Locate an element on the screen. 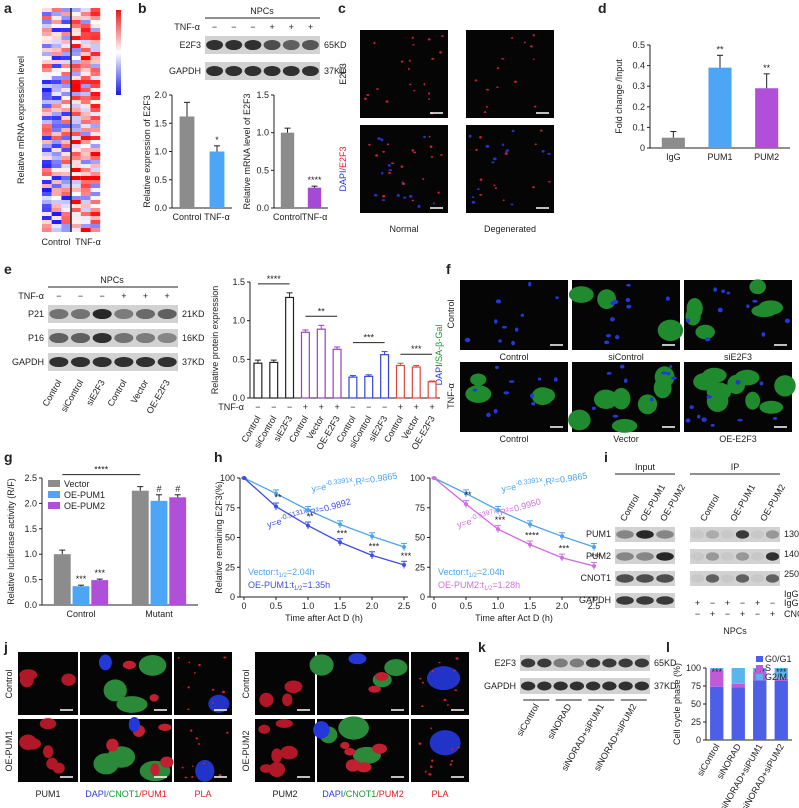  significance: ** is located at coordinates (767, 68).